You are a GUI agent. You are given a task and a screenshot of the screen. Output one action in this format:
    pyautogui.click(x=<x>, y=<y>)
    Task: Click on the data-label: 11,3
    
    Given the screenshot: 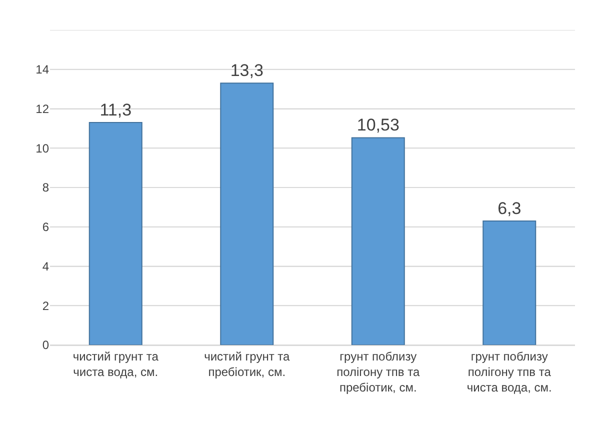 What is the action you would take?
    pyautogui.click(x=116, y=110)
    